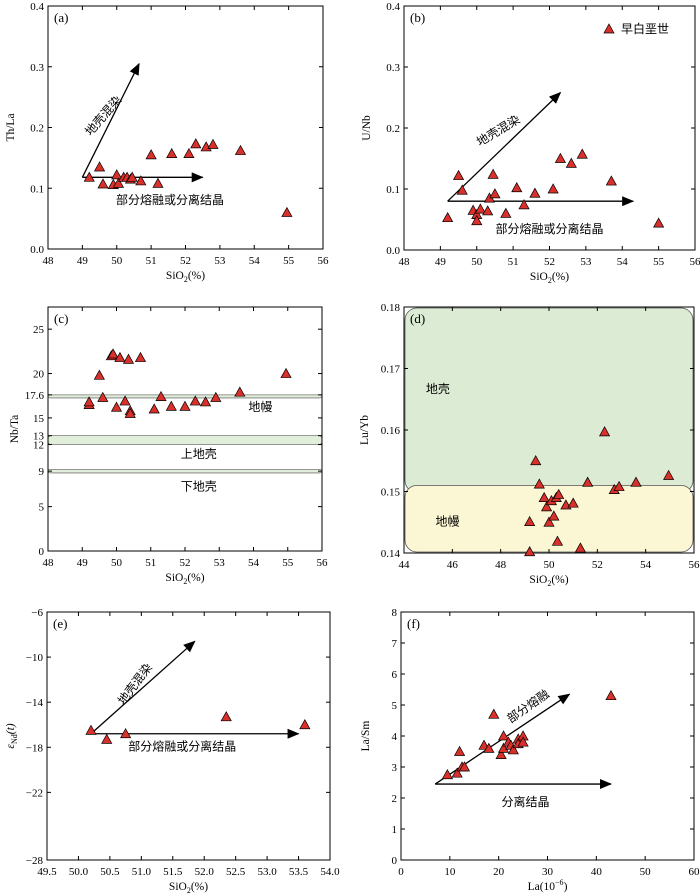  What do you see at coordinates (450, 872) in the screenshot?
I see `x-tick-label: 10` at bounding box center [450, 872].